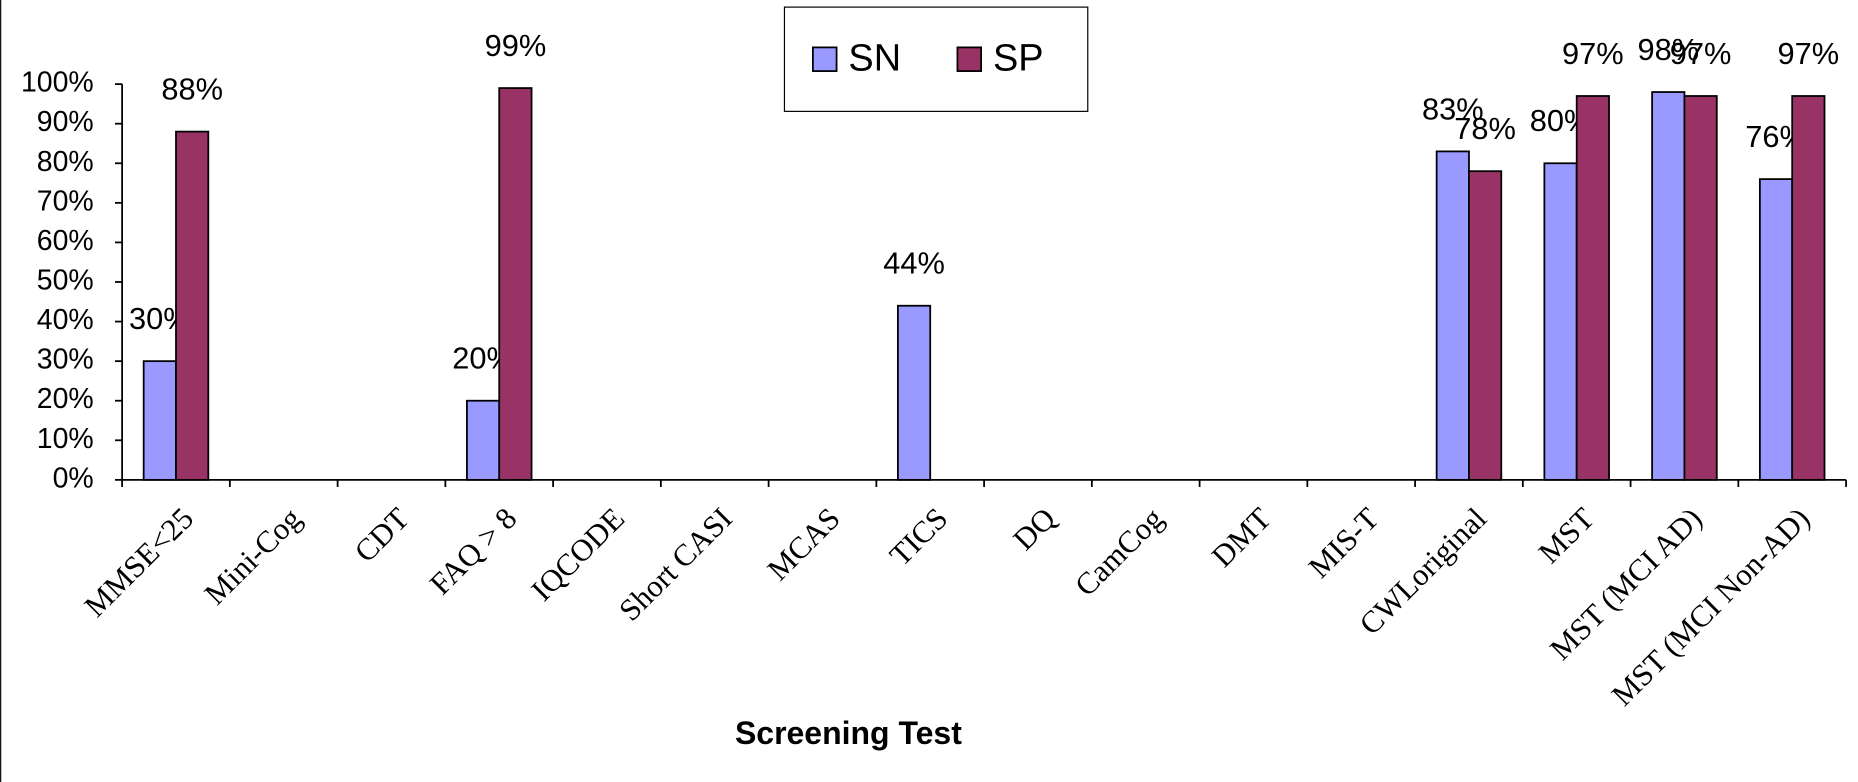  What do you see at coordinates (578, 554) in the screenshot?
I see `x-tick-label: IQCODE` at bounding box center [578, 554].